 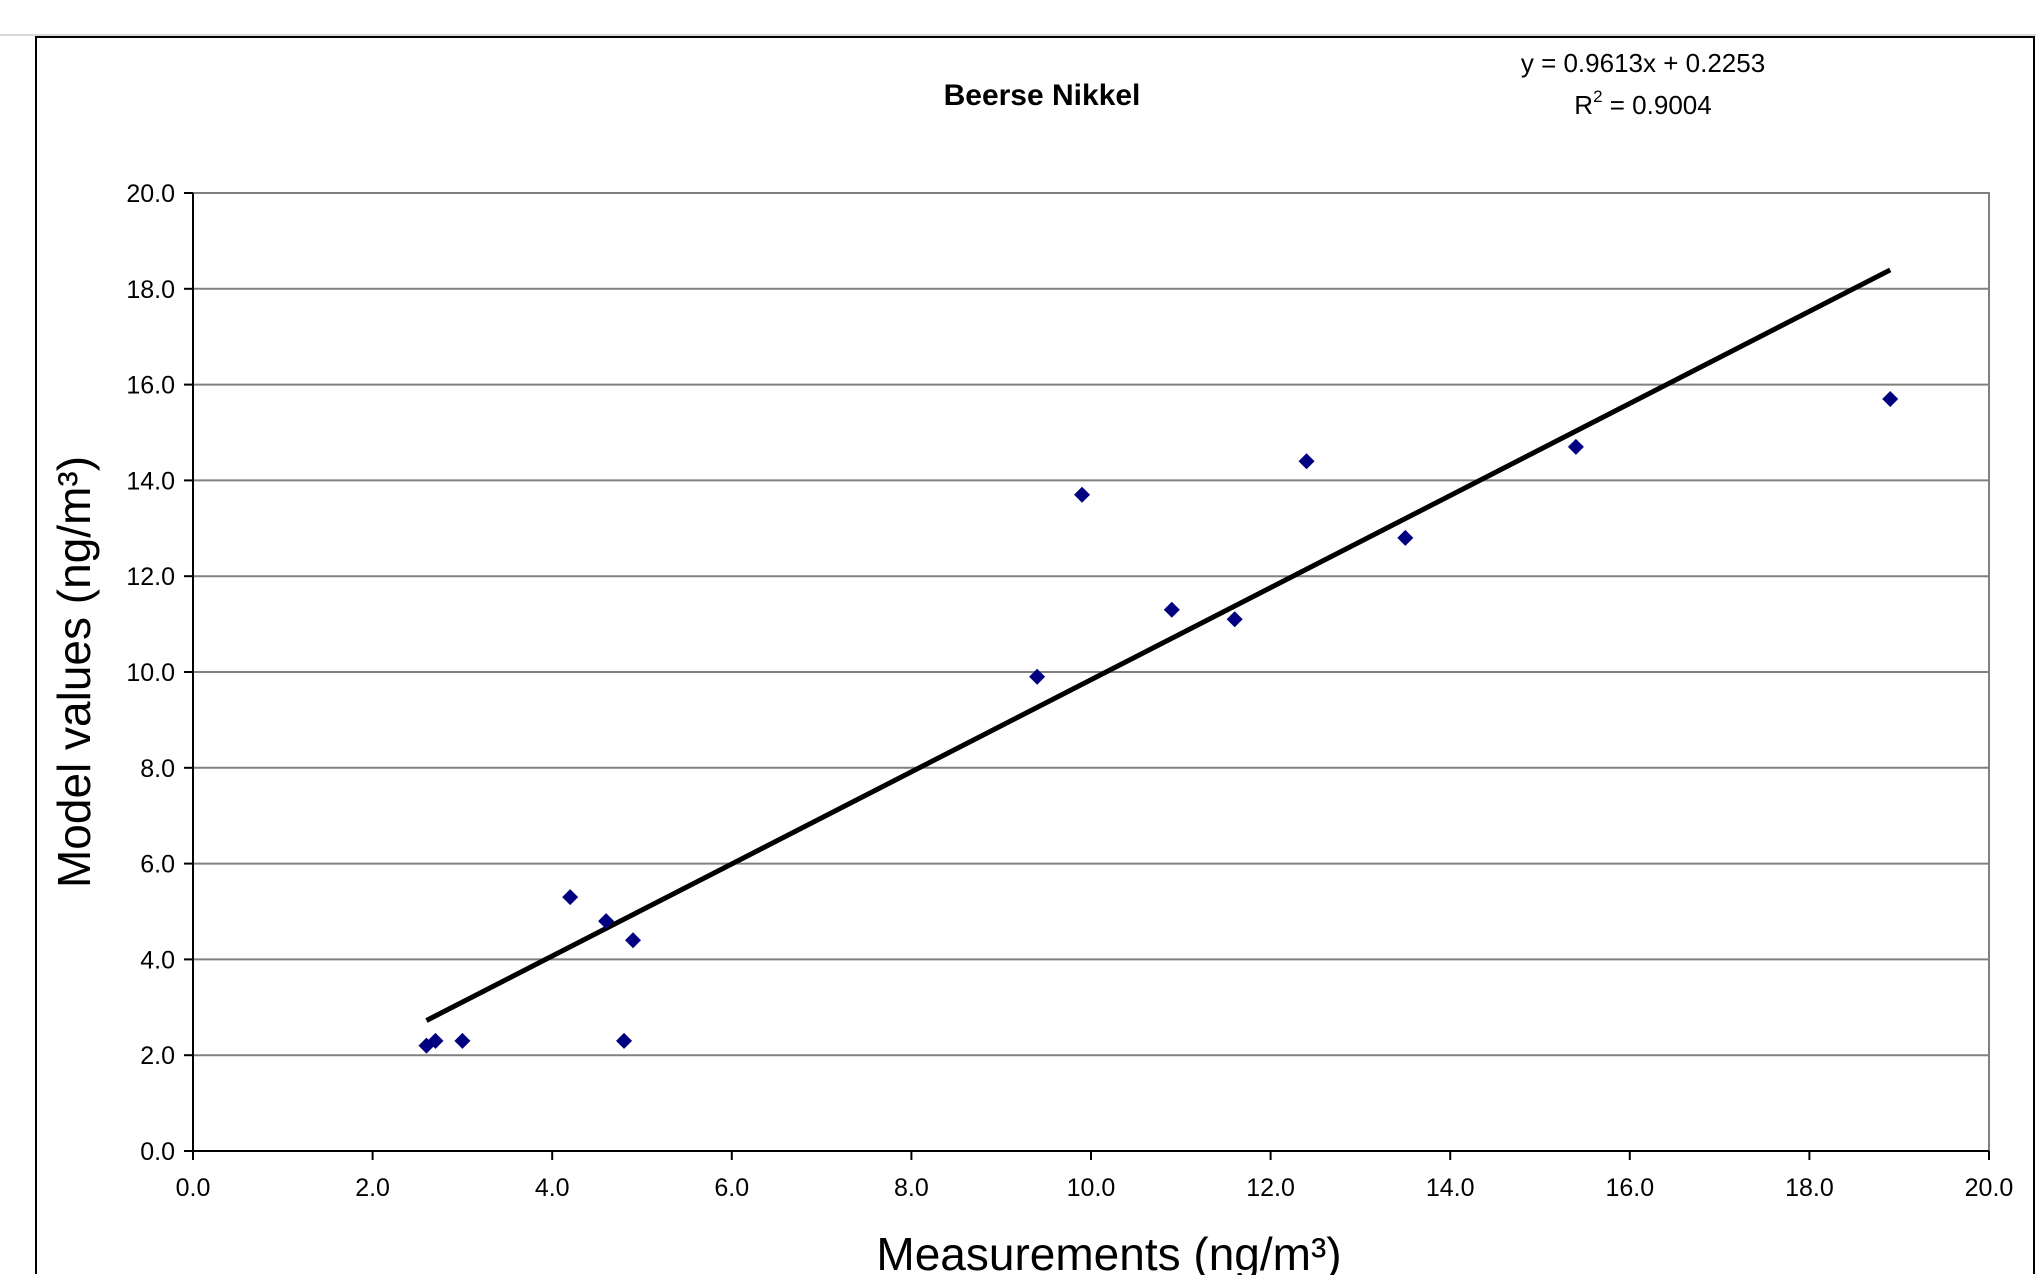 I want to click on x-tick-label: 10.0, so click(x=1091, y=1188).